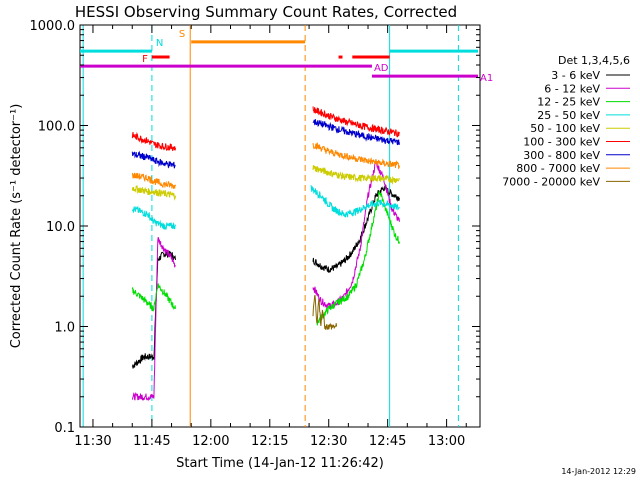 The width and height of the screenshot is (640, 480). What do you see at coordinates (594, 60) in the screenshot?
I see `legend-title: Det 1,3,4,5,6` at bounding box center [594, 60].